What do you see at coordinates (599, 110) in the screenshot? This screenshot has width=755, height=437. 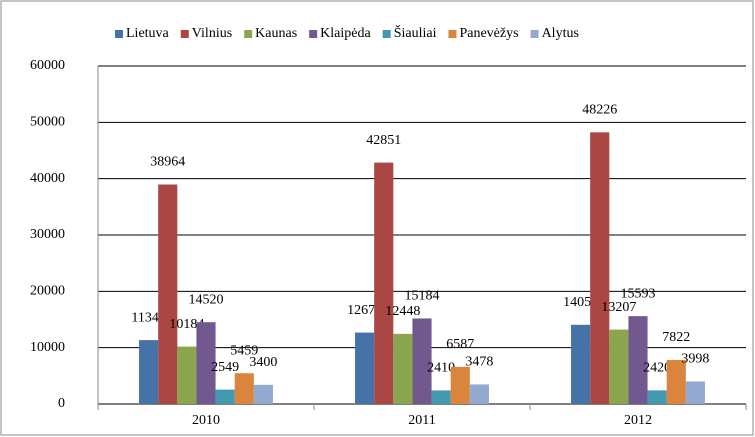 I see `data-label: 48226` at bounding box center [599, 110].